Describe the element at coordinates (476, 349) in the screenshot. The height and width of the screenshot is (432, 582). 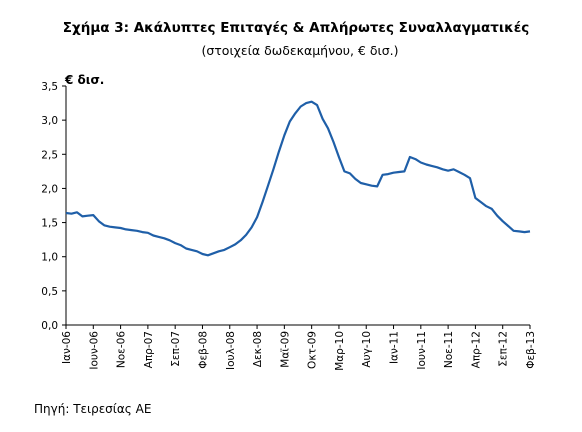
I see `x-tick-label: Απρ-12` at that location.